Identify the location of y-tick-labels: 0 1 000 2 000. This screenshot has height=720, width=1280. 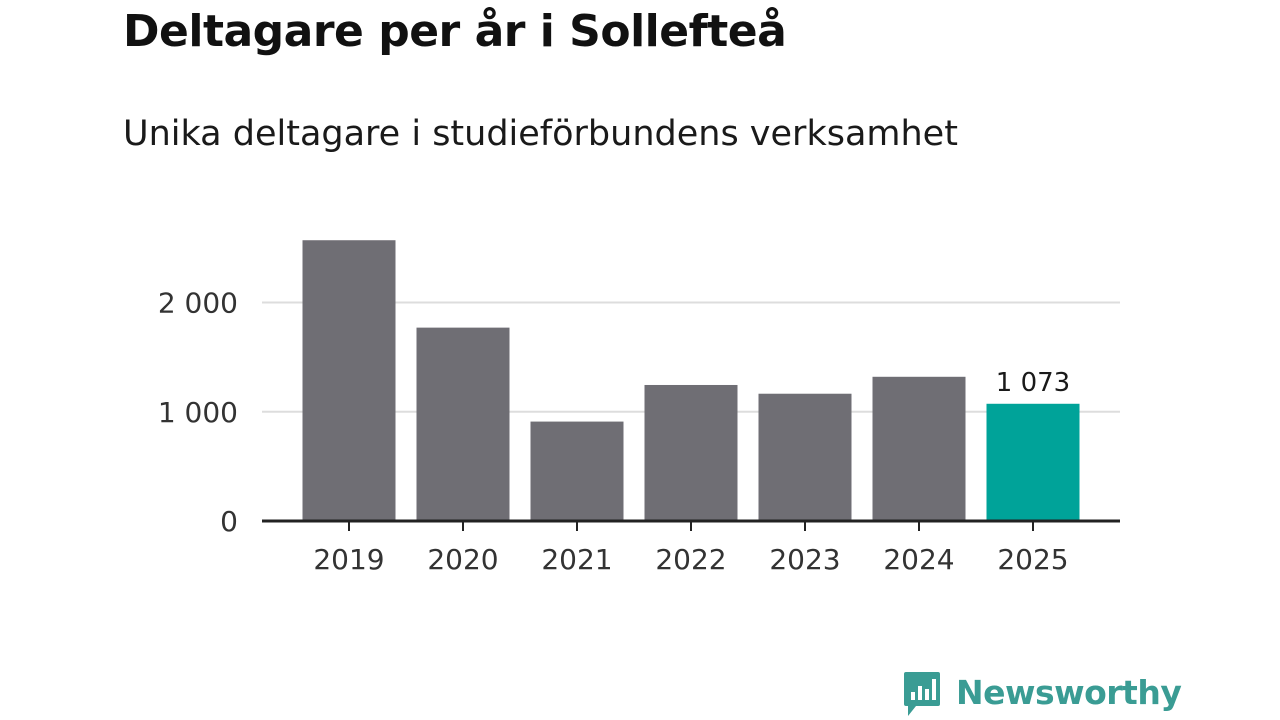
(198, 413).